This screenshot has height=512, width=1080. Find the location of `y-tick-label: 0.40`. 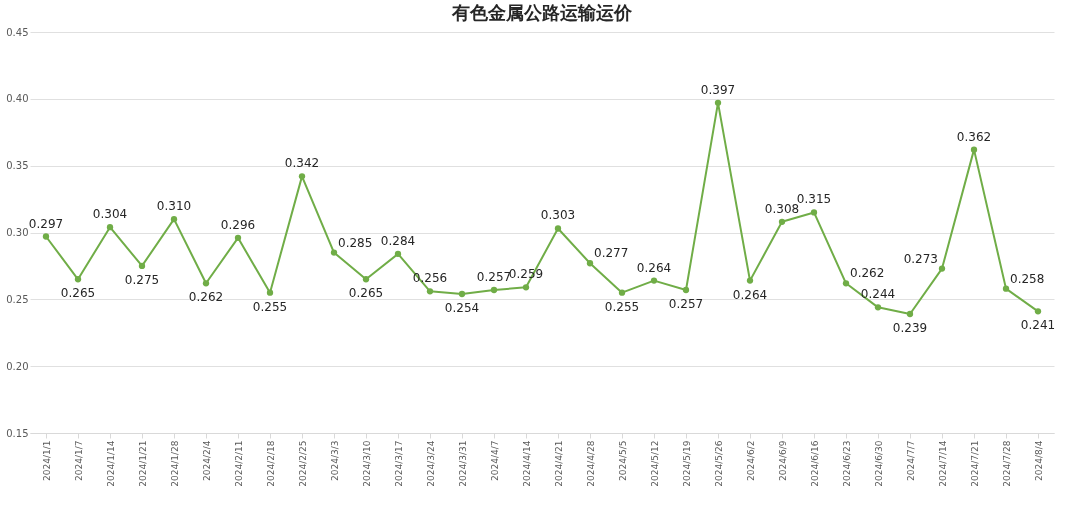

y-tick-label: 0.40 is located at coordinates (17, 99).